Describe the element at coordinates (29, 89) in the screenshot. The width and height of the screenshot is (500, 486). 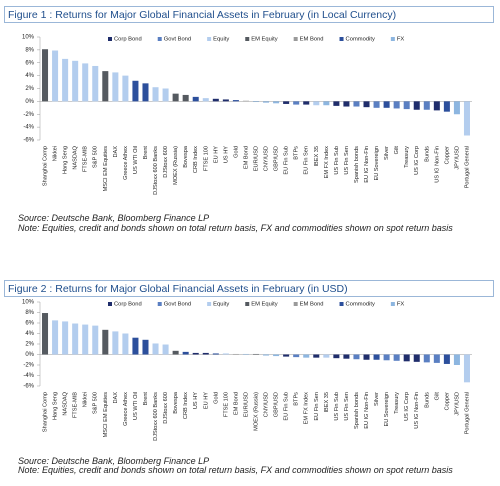
I see `y-tick-label: 2%` at that location.